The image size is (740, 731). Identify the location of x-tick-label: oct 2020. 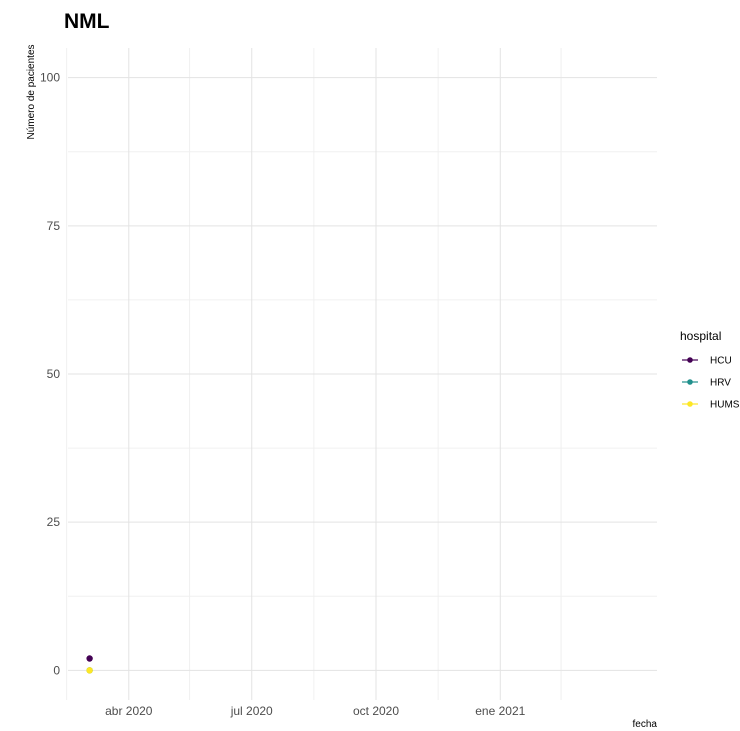
(376, 711).